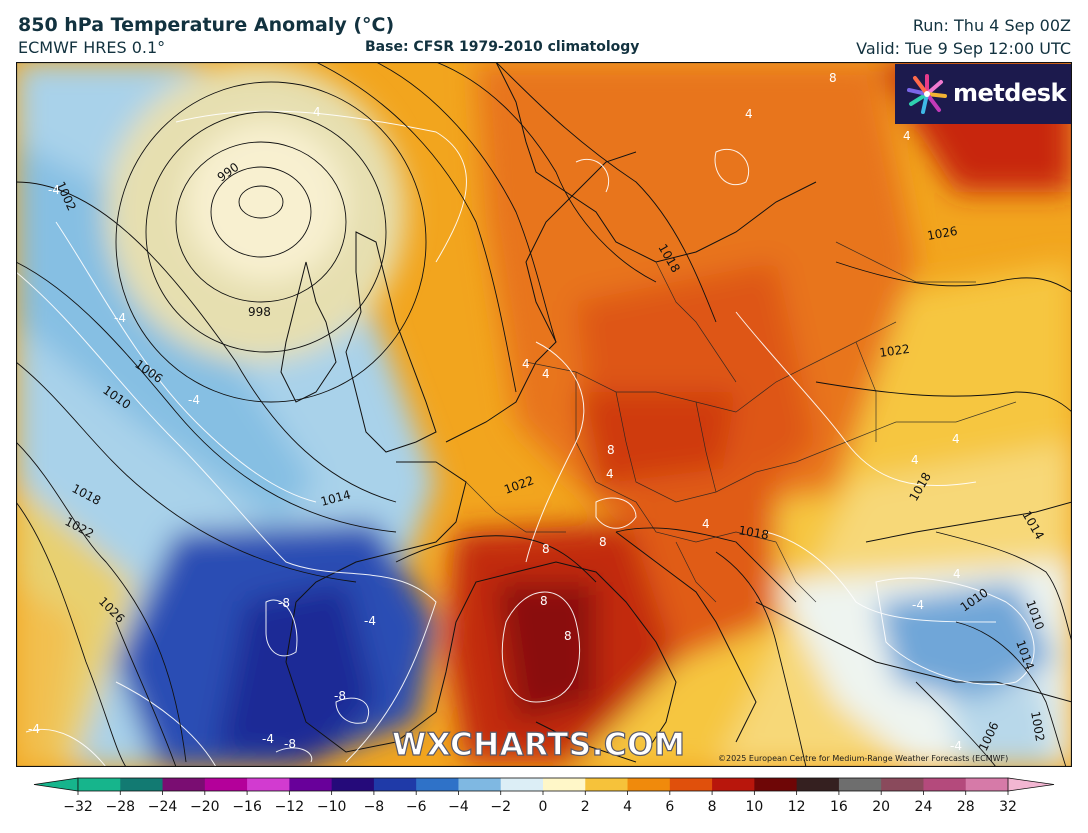  I want to click on logo-text: metdesk, so click(1009, 93).